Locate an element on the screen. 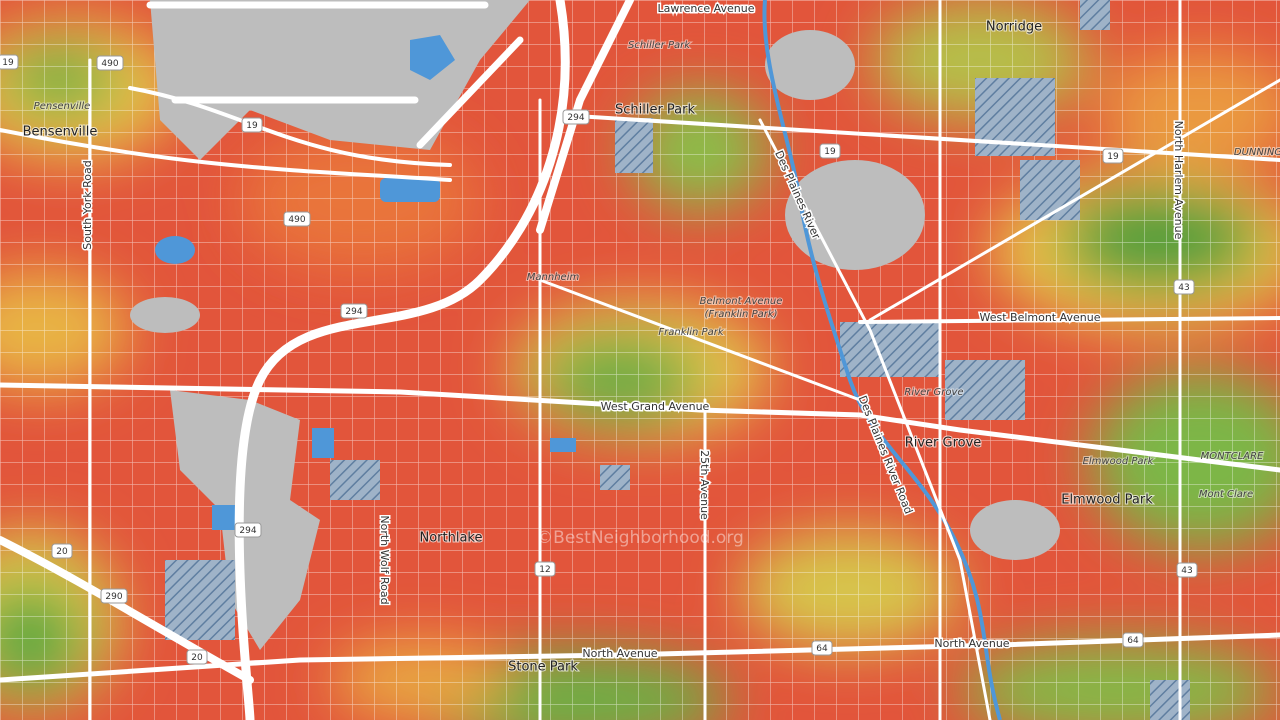 Image resolution: width=1280 pixels, height=720 pixels. road-label: West Belmont Avenue is located at coordinates (1039, 317).